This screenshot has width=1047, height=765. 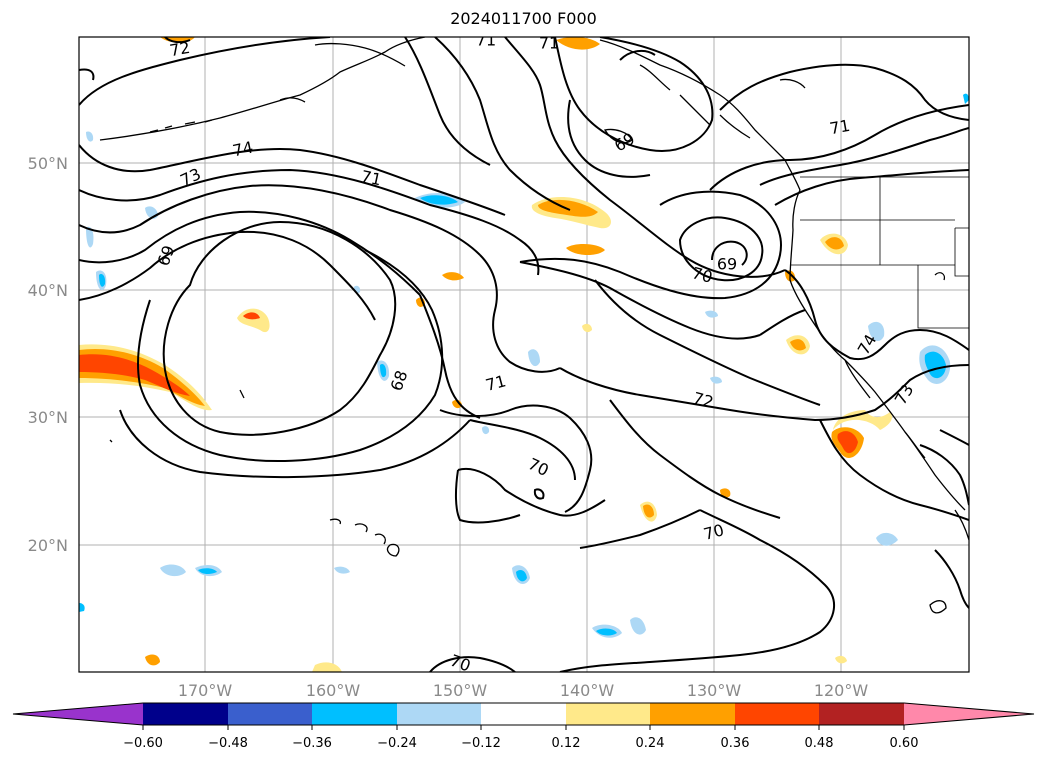 What do you see at coordinates (48, 417) in the screenshot?
I see `lat-label: 30°N` at bounding box center [48, 417].